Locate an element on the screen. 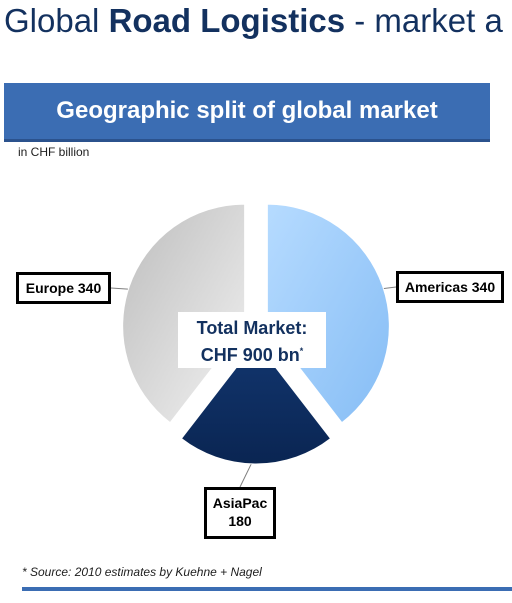 This screenshot has height=603, width=512. page-title-bold: Road Logistics is located at coordinates (227, 20).